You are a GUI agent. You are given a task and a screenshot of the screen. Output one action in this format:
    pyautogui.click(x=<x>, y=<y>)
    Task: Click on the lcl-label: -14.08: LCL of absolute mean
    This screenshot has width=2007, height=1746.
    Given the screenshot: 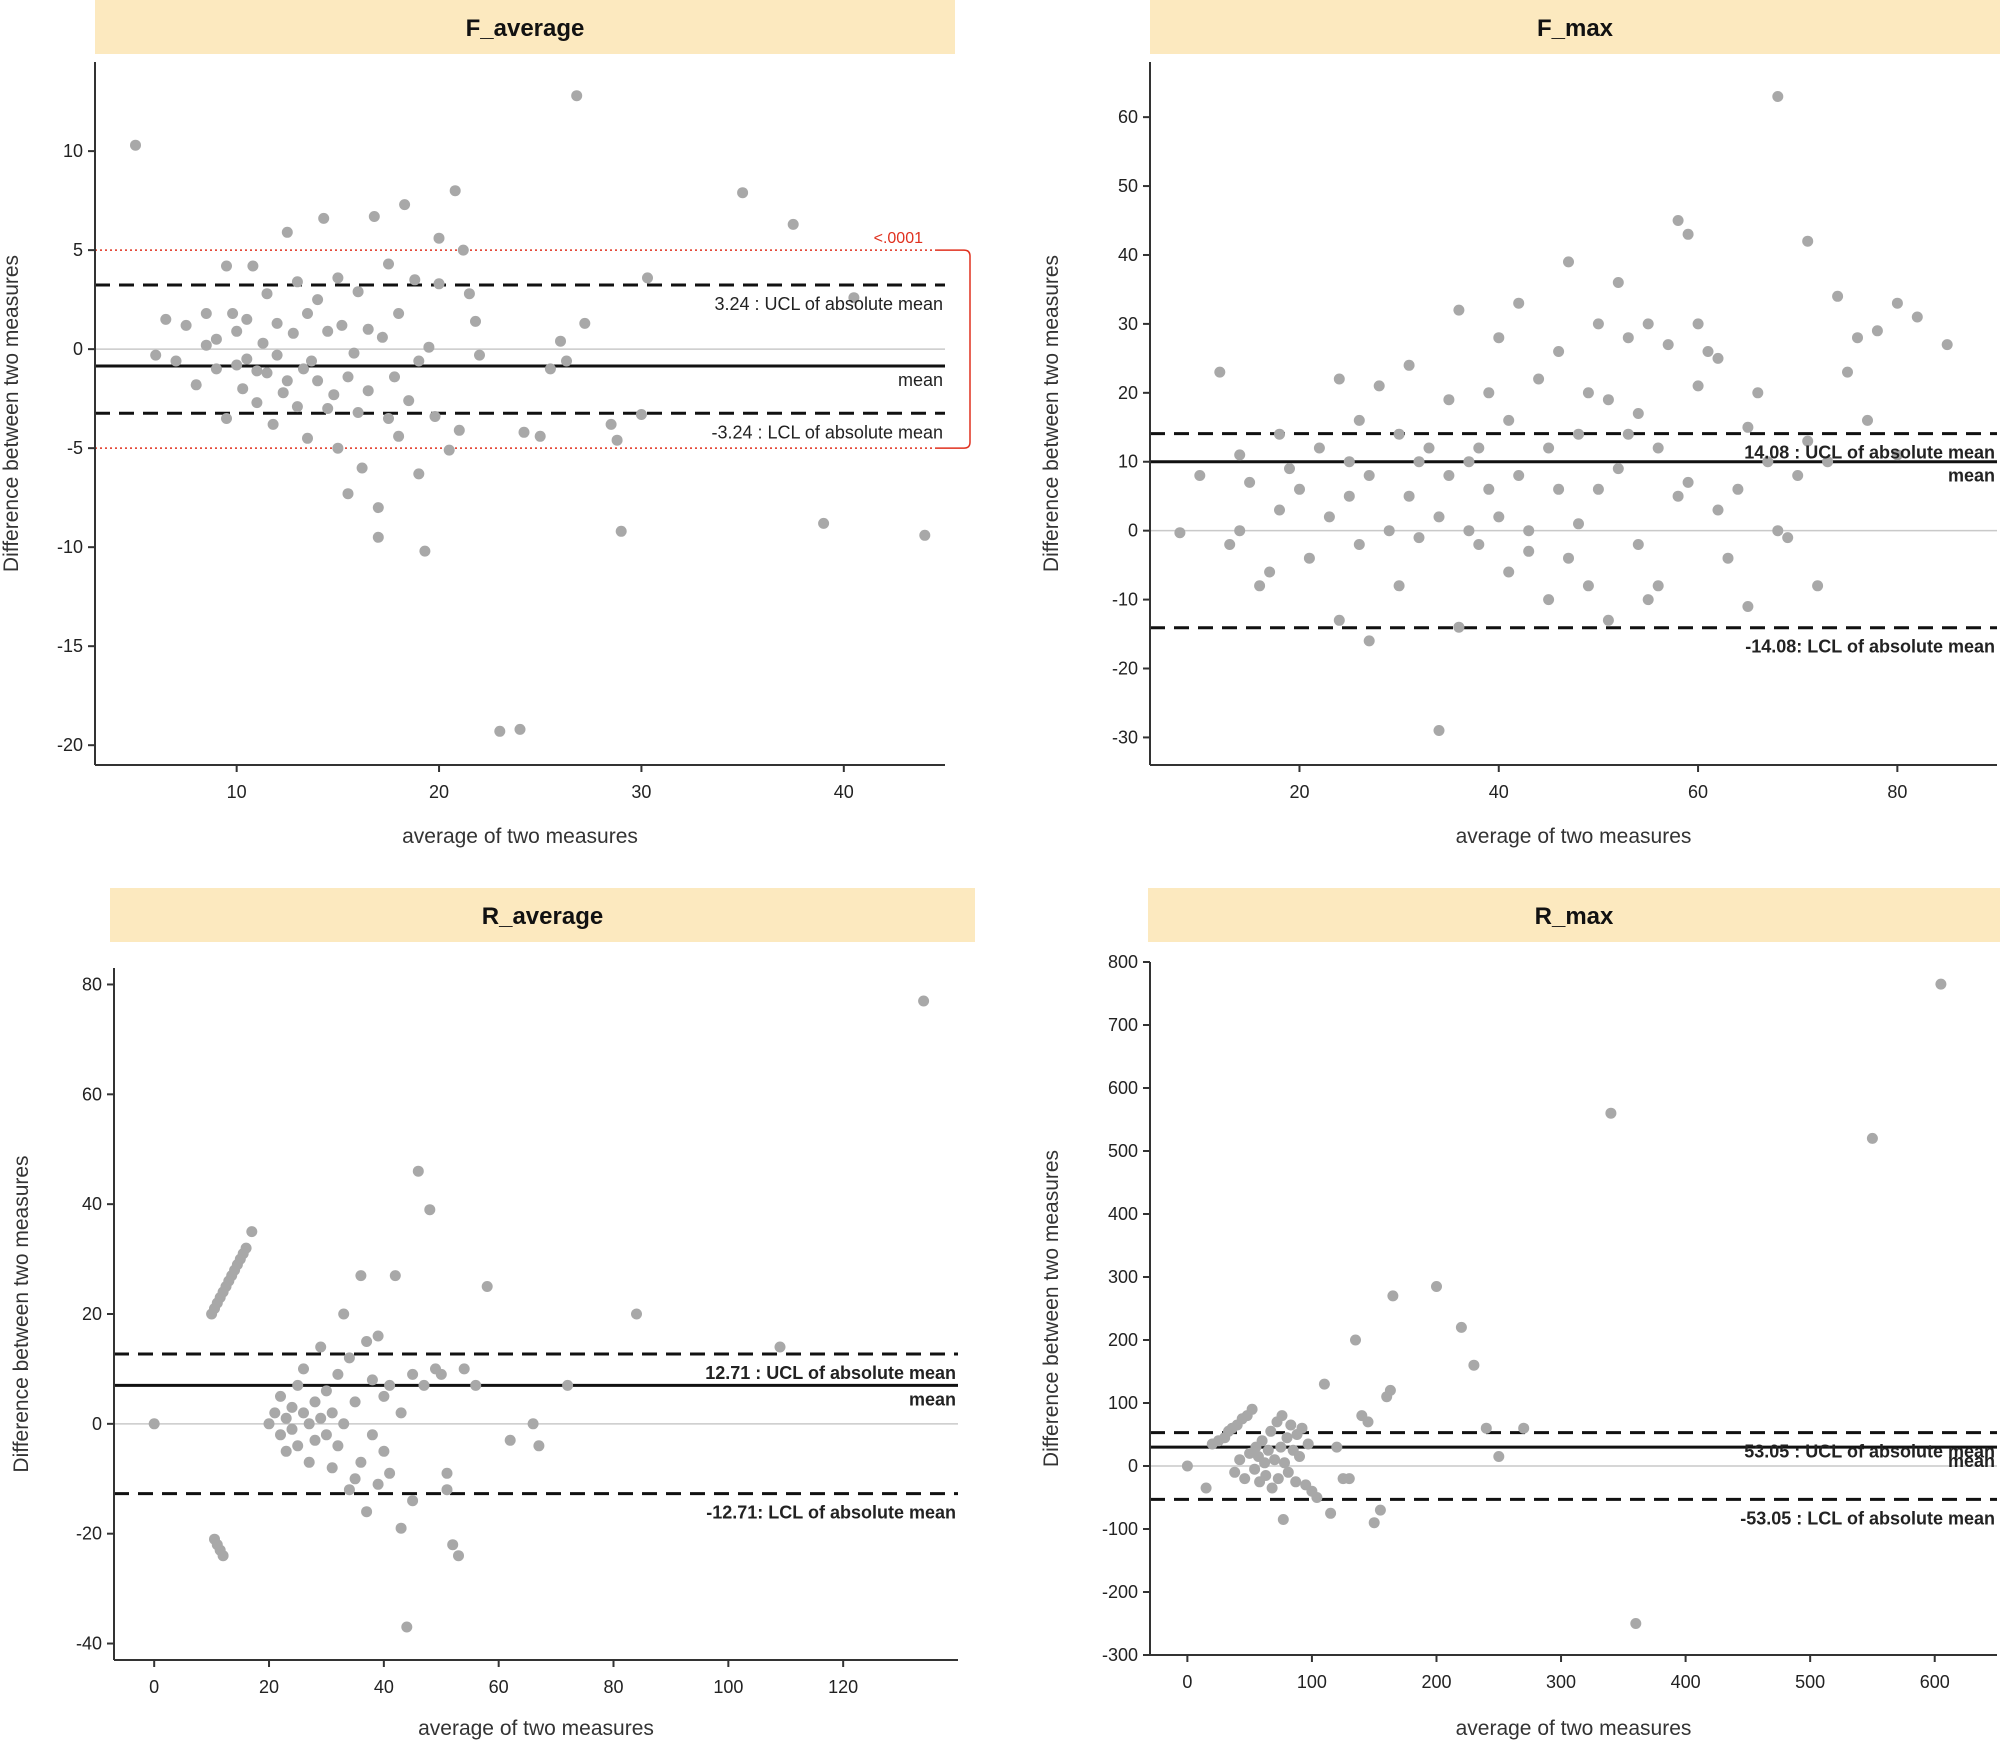 What is the action you would take?
    pyautogui.click(x=1870, y=647)
    